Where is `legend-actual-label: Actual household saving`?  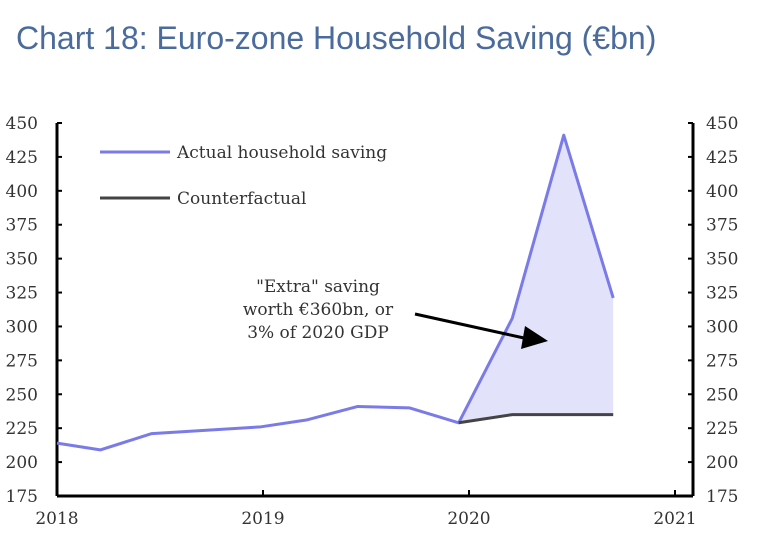 legend-actual-label: Actual household saving is located at coordinates (281, 153).